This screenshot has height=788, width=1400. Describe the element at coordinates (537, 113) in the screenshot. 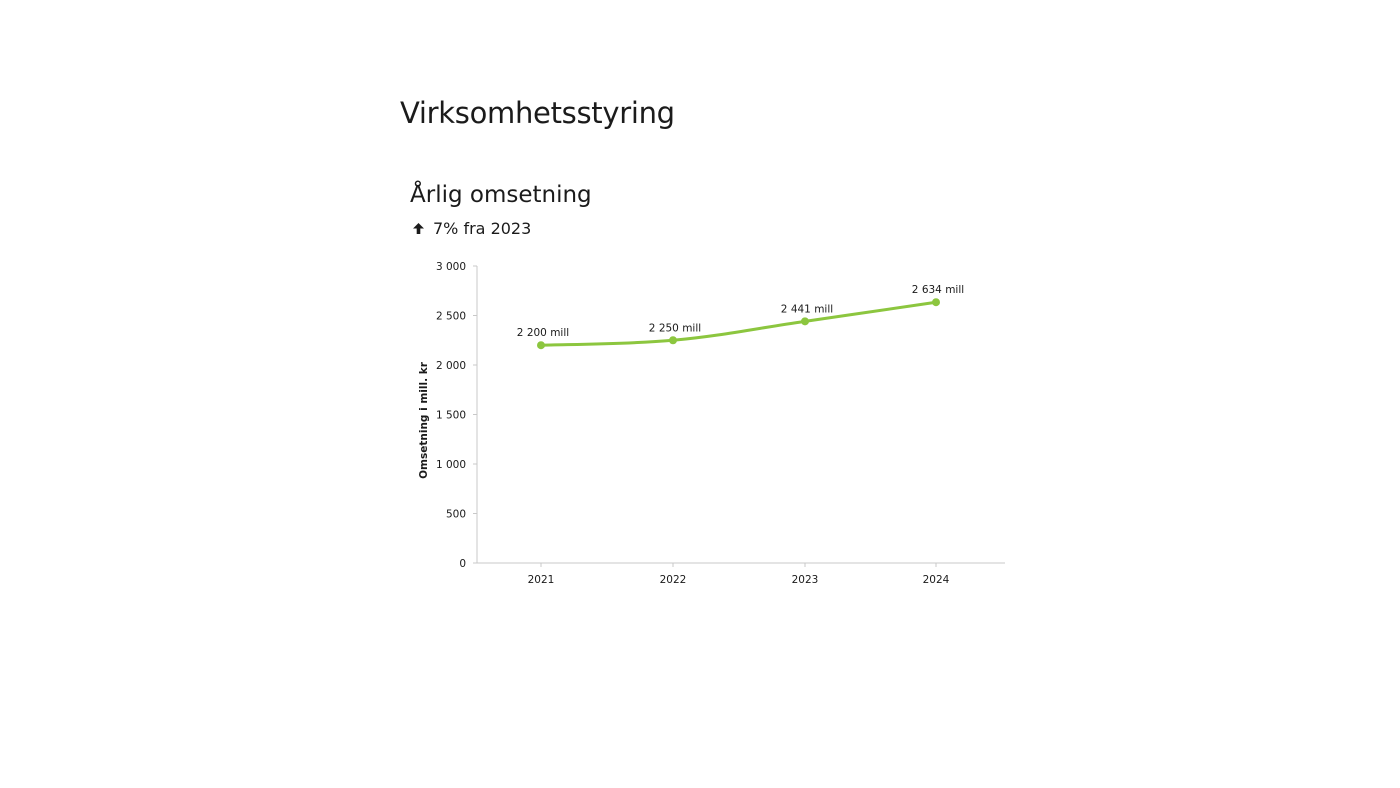

I see `page-title: Virksomhetsstyring` at that location.